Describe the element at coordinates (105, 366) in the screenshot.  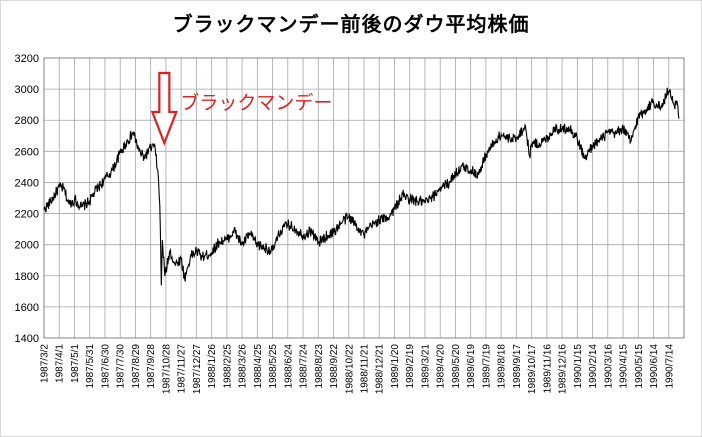
I see `x-tick-label: 1987/6/30` at that location.